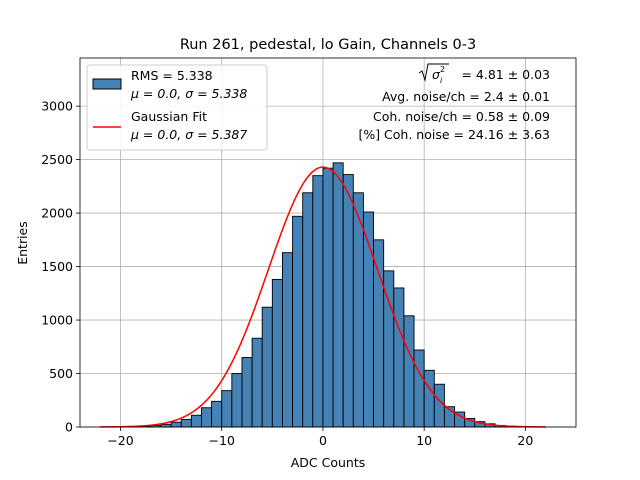  What do you see at coordinates (424, 440) in the screenshot?
I see `x-tick-label: 10` at bounding box center [424, 440].